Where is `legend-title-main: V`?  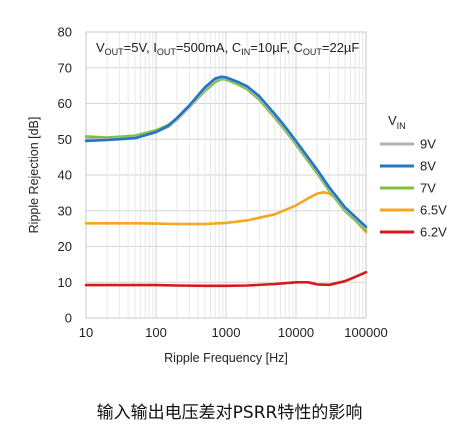
legend-title-main: V is located at coordinates (392, 120).